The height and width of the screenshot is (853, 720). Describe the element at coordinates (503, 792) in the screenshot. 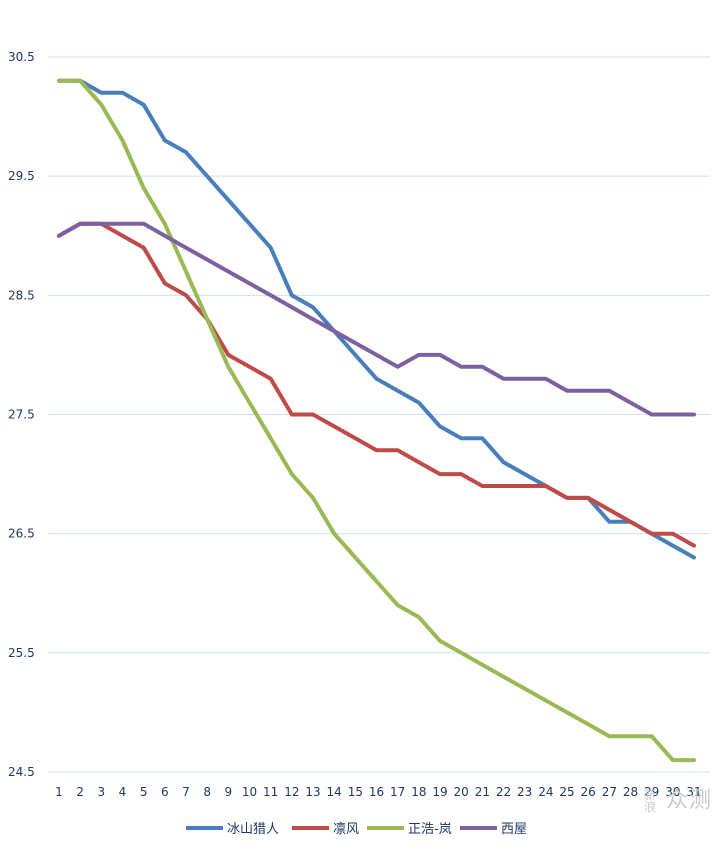

I see `x-tick-label: 22` at that location.